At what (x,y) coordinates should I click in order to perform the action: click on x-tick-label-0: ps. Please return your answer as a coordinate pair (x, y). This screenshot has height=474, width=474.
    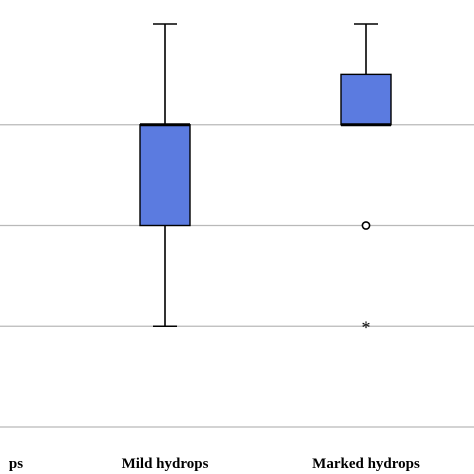
    Looking at the image, I should click on (16, 464).